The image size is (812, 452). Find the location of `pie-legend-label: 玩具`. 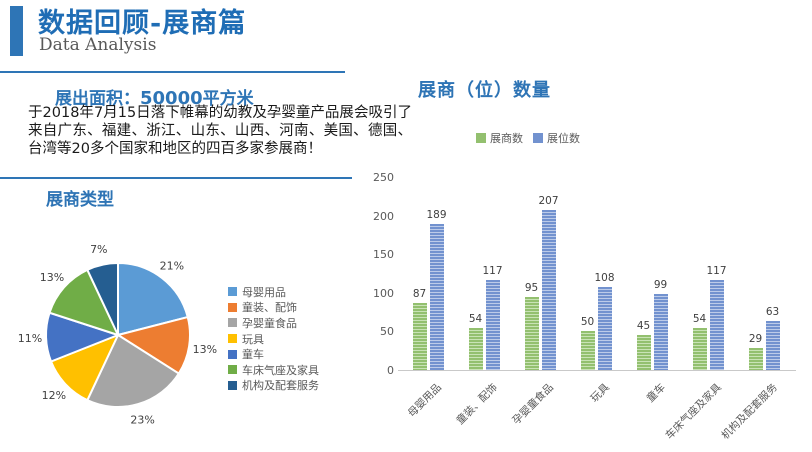

pie-legend-label: 玩具 is located at coordinates (253, 339).